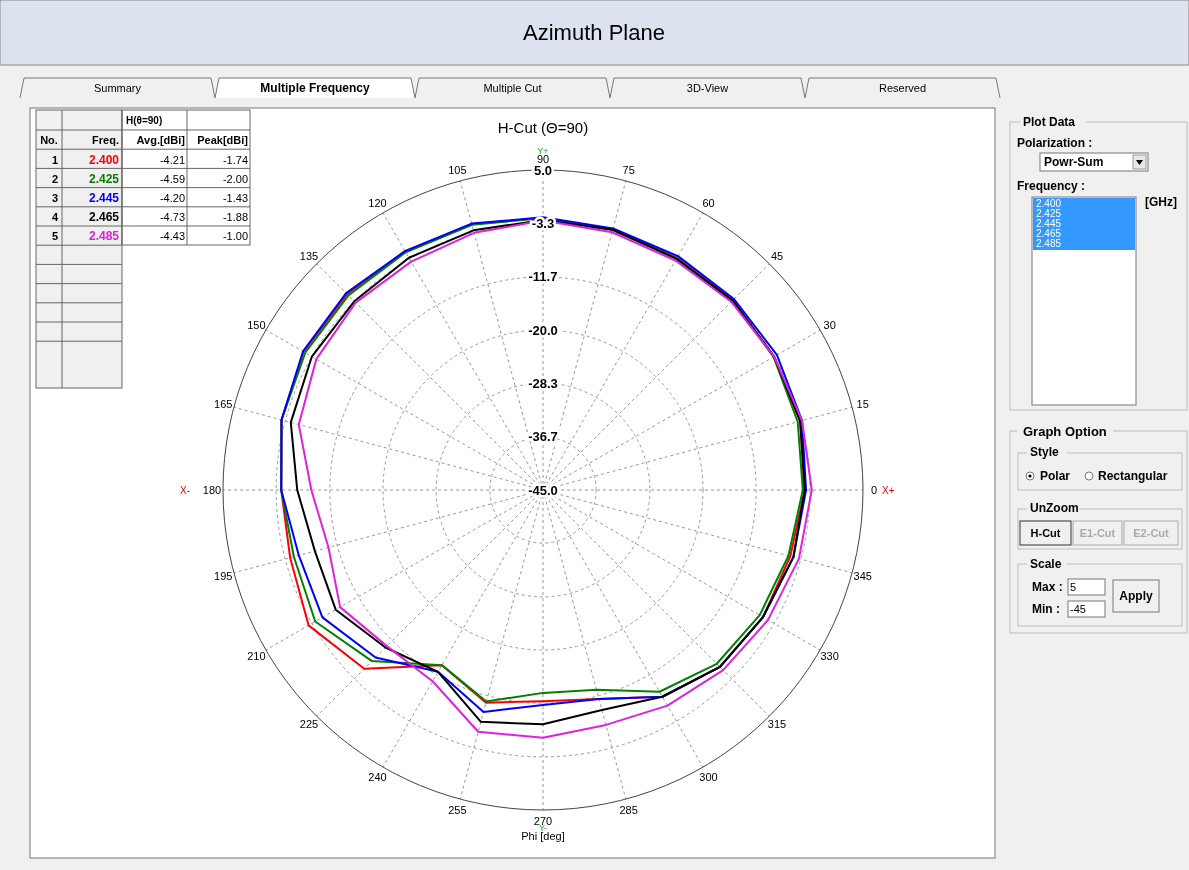 This screenshot has height=870, width=1189. What do you see at coordinates (54, 198) in the screenshot?
I see `text: 3` at bounding box center [54, 198].